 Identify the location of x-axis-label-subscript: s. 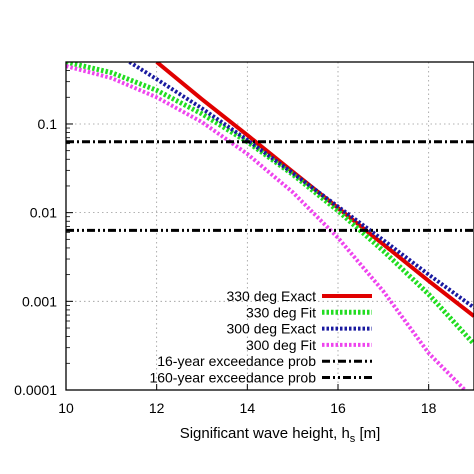
(353, 439).